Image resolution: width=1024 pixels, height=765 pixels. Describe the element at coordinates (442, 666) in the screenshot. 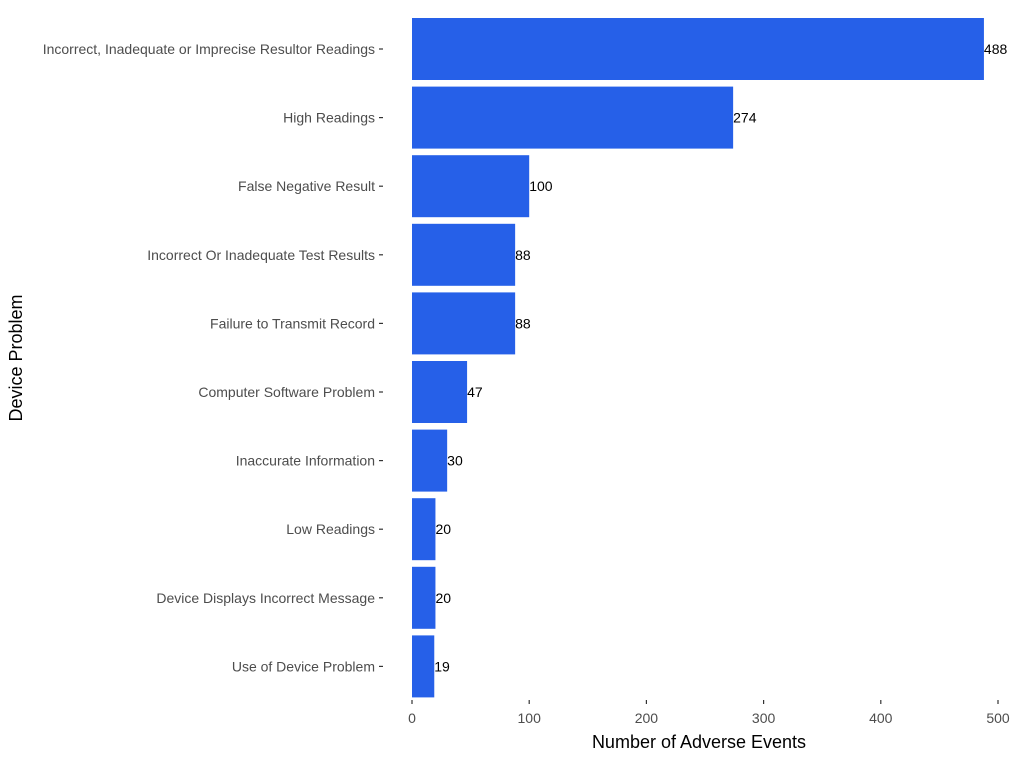

I see `bar-value-label: 19` at that location.